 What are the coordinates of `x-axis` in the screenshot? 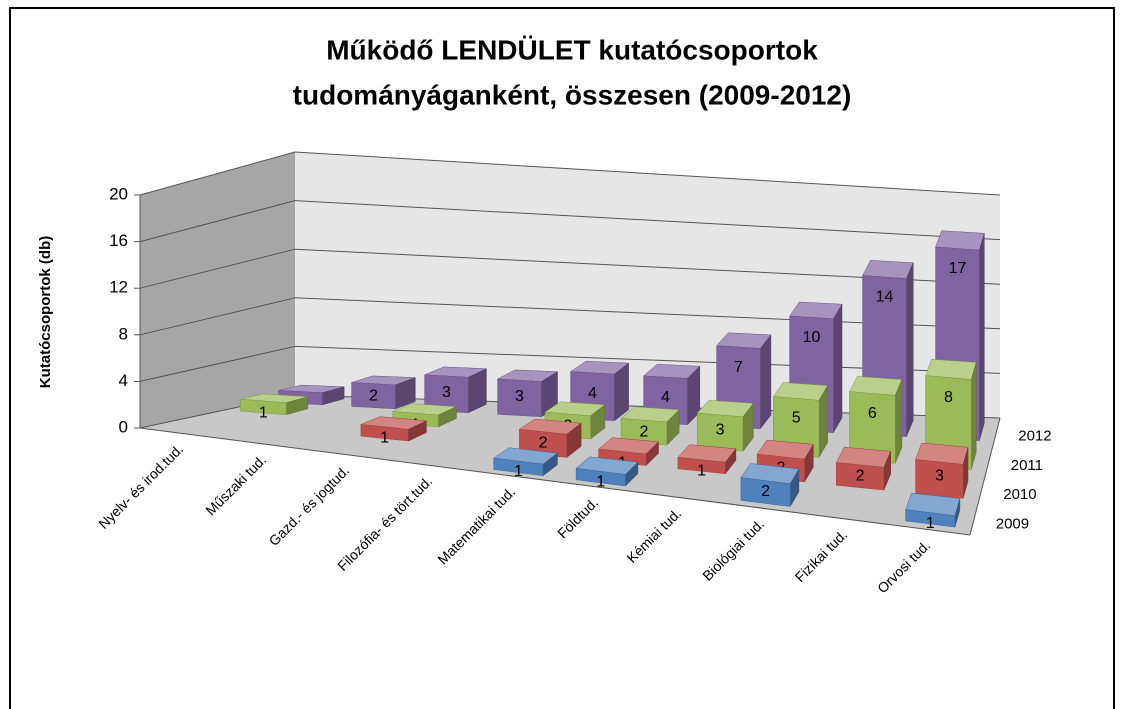 It's located at (555, 481).